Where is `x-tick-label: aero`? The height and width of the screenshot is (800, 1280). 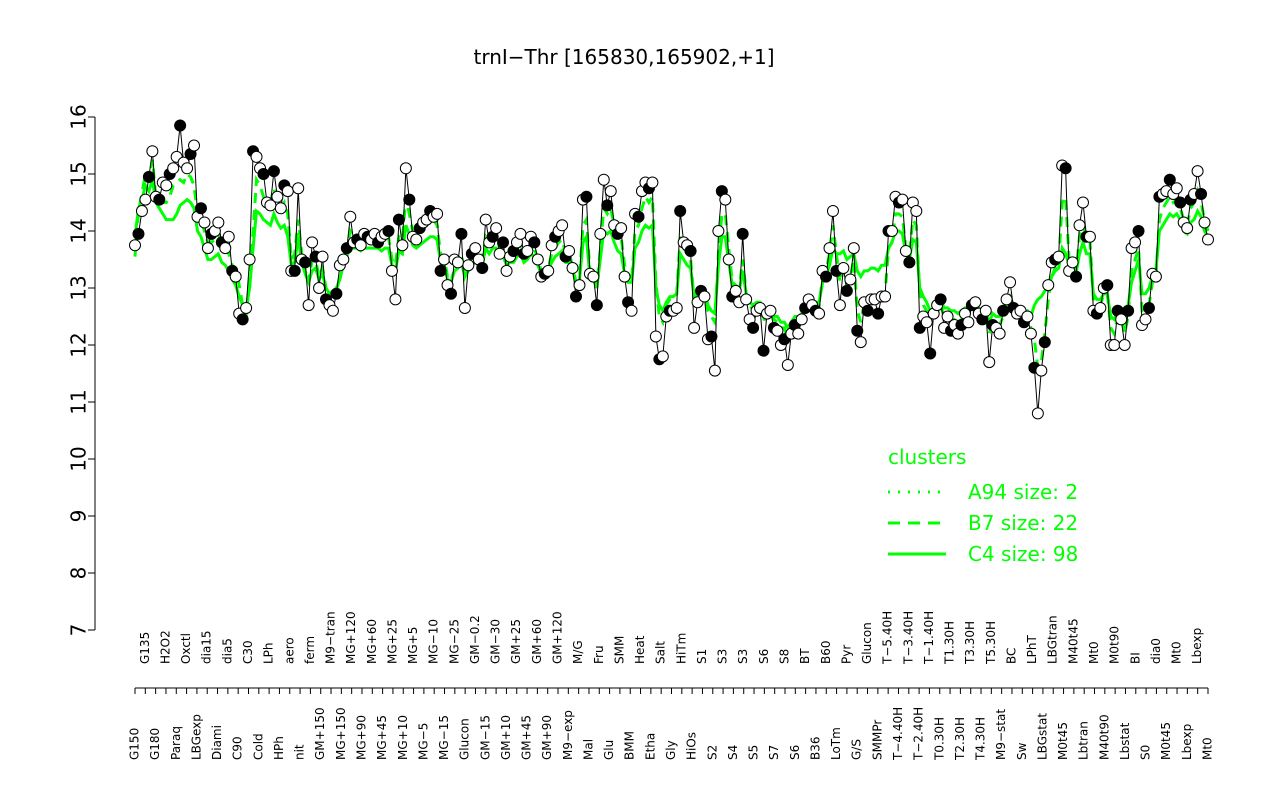 x-tick-label: aero is located at coordinates (289, 650).